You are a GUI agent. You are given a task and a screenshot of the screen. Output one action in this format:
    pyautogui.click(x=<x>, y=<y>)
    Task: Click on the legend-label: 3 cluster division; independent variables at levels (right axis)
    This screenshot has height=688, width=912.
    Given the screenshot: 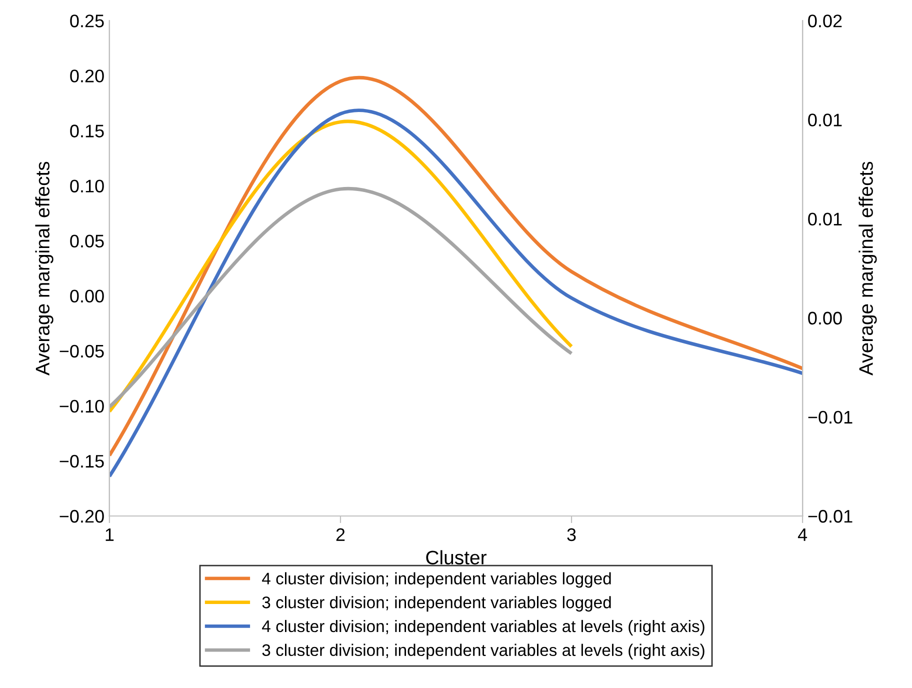 What is the action you would take?
    pyautogui.click(x=483, y=652)
    